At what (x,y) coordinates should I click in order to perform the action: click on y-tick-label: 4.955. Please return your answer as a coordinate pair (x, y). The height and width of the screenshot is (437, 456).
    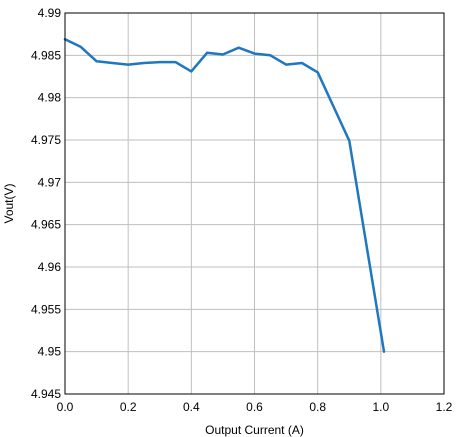
    Looking at the image, I should click on (46, 309).